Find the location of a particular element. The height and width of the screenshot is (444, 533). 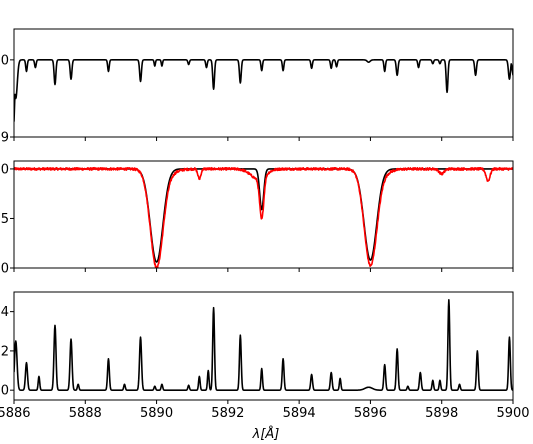

x-tick-label-3: 5892 is located at coordinates (227, 413).